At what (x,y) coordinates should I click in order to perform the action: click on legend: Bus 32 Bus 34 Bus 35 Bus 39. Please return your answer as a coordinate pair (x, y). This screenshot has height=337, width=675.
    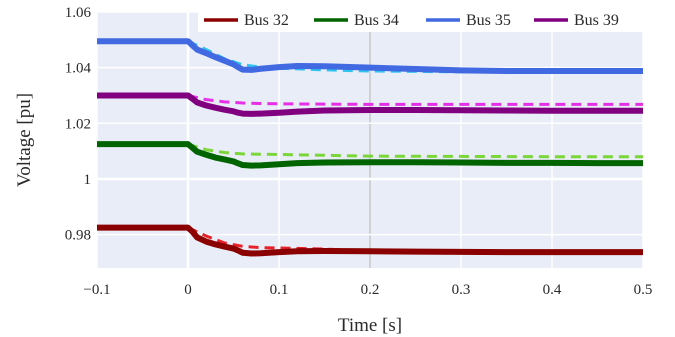
    Looking at the image, I should click on (421, 20).